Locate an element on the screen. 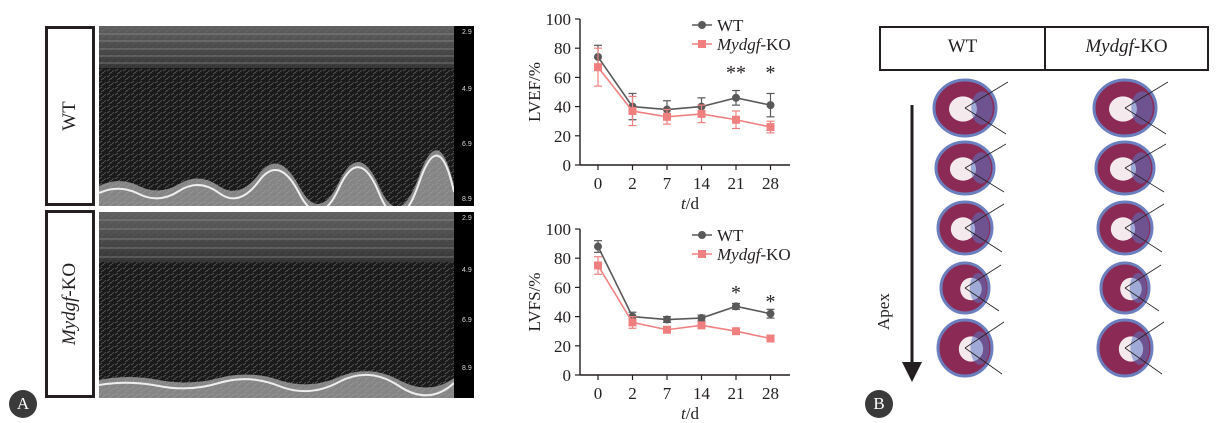 The image size is (1216, 423). panel-label-a: A is located at coordinates (23, 404).